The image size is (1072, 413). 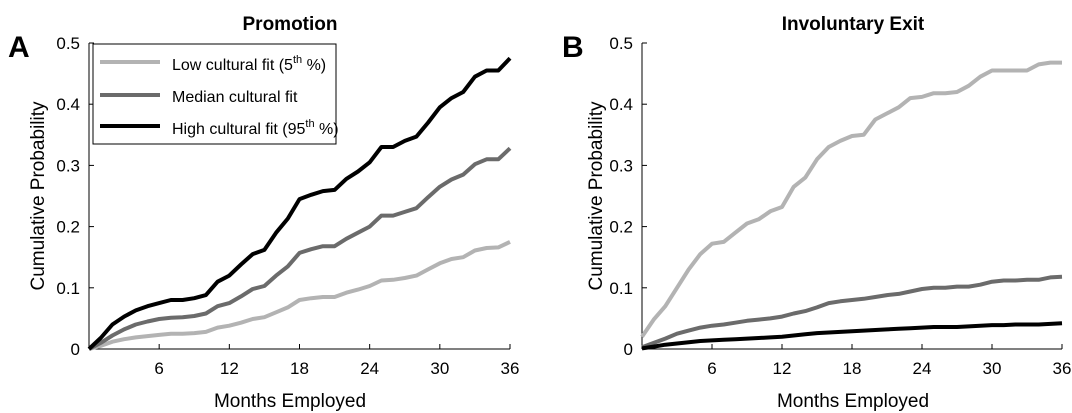 What do you see at coordinates (852, 336) in the screenshot?
I see `series-line-high-fit` at bounding box center [852, 336].